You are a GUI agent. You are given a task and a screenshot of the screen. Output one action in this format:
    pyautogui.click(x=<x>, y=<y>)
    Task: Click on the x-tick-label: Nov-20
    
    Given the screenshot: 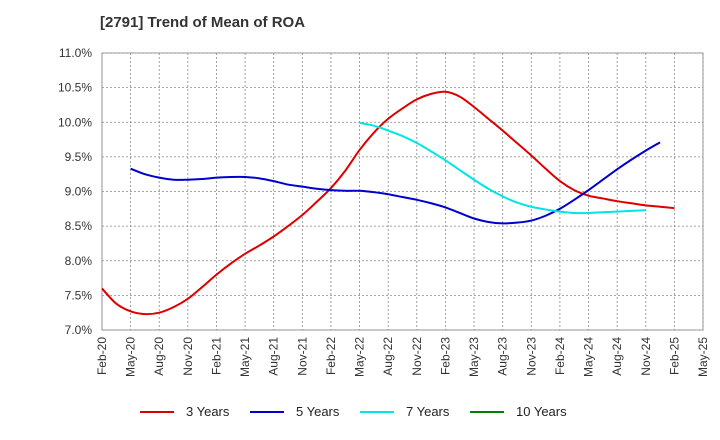 What is the action you would take?
    pyautogui.click(x=188, y=356)
    